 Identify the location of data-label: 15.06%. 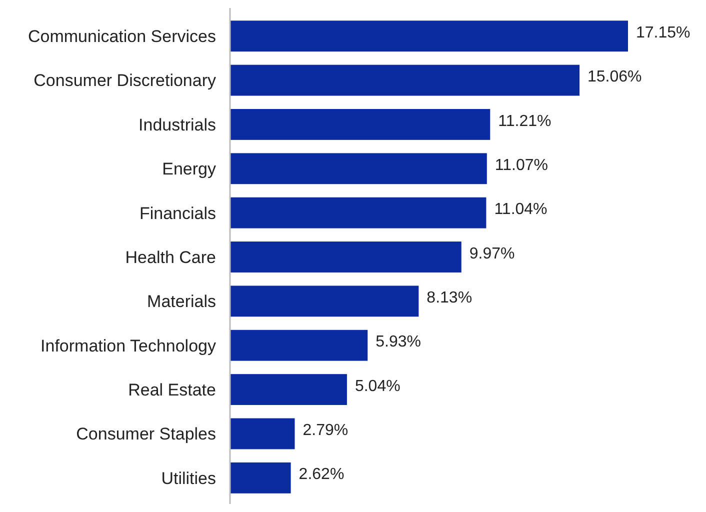
(614, 77).